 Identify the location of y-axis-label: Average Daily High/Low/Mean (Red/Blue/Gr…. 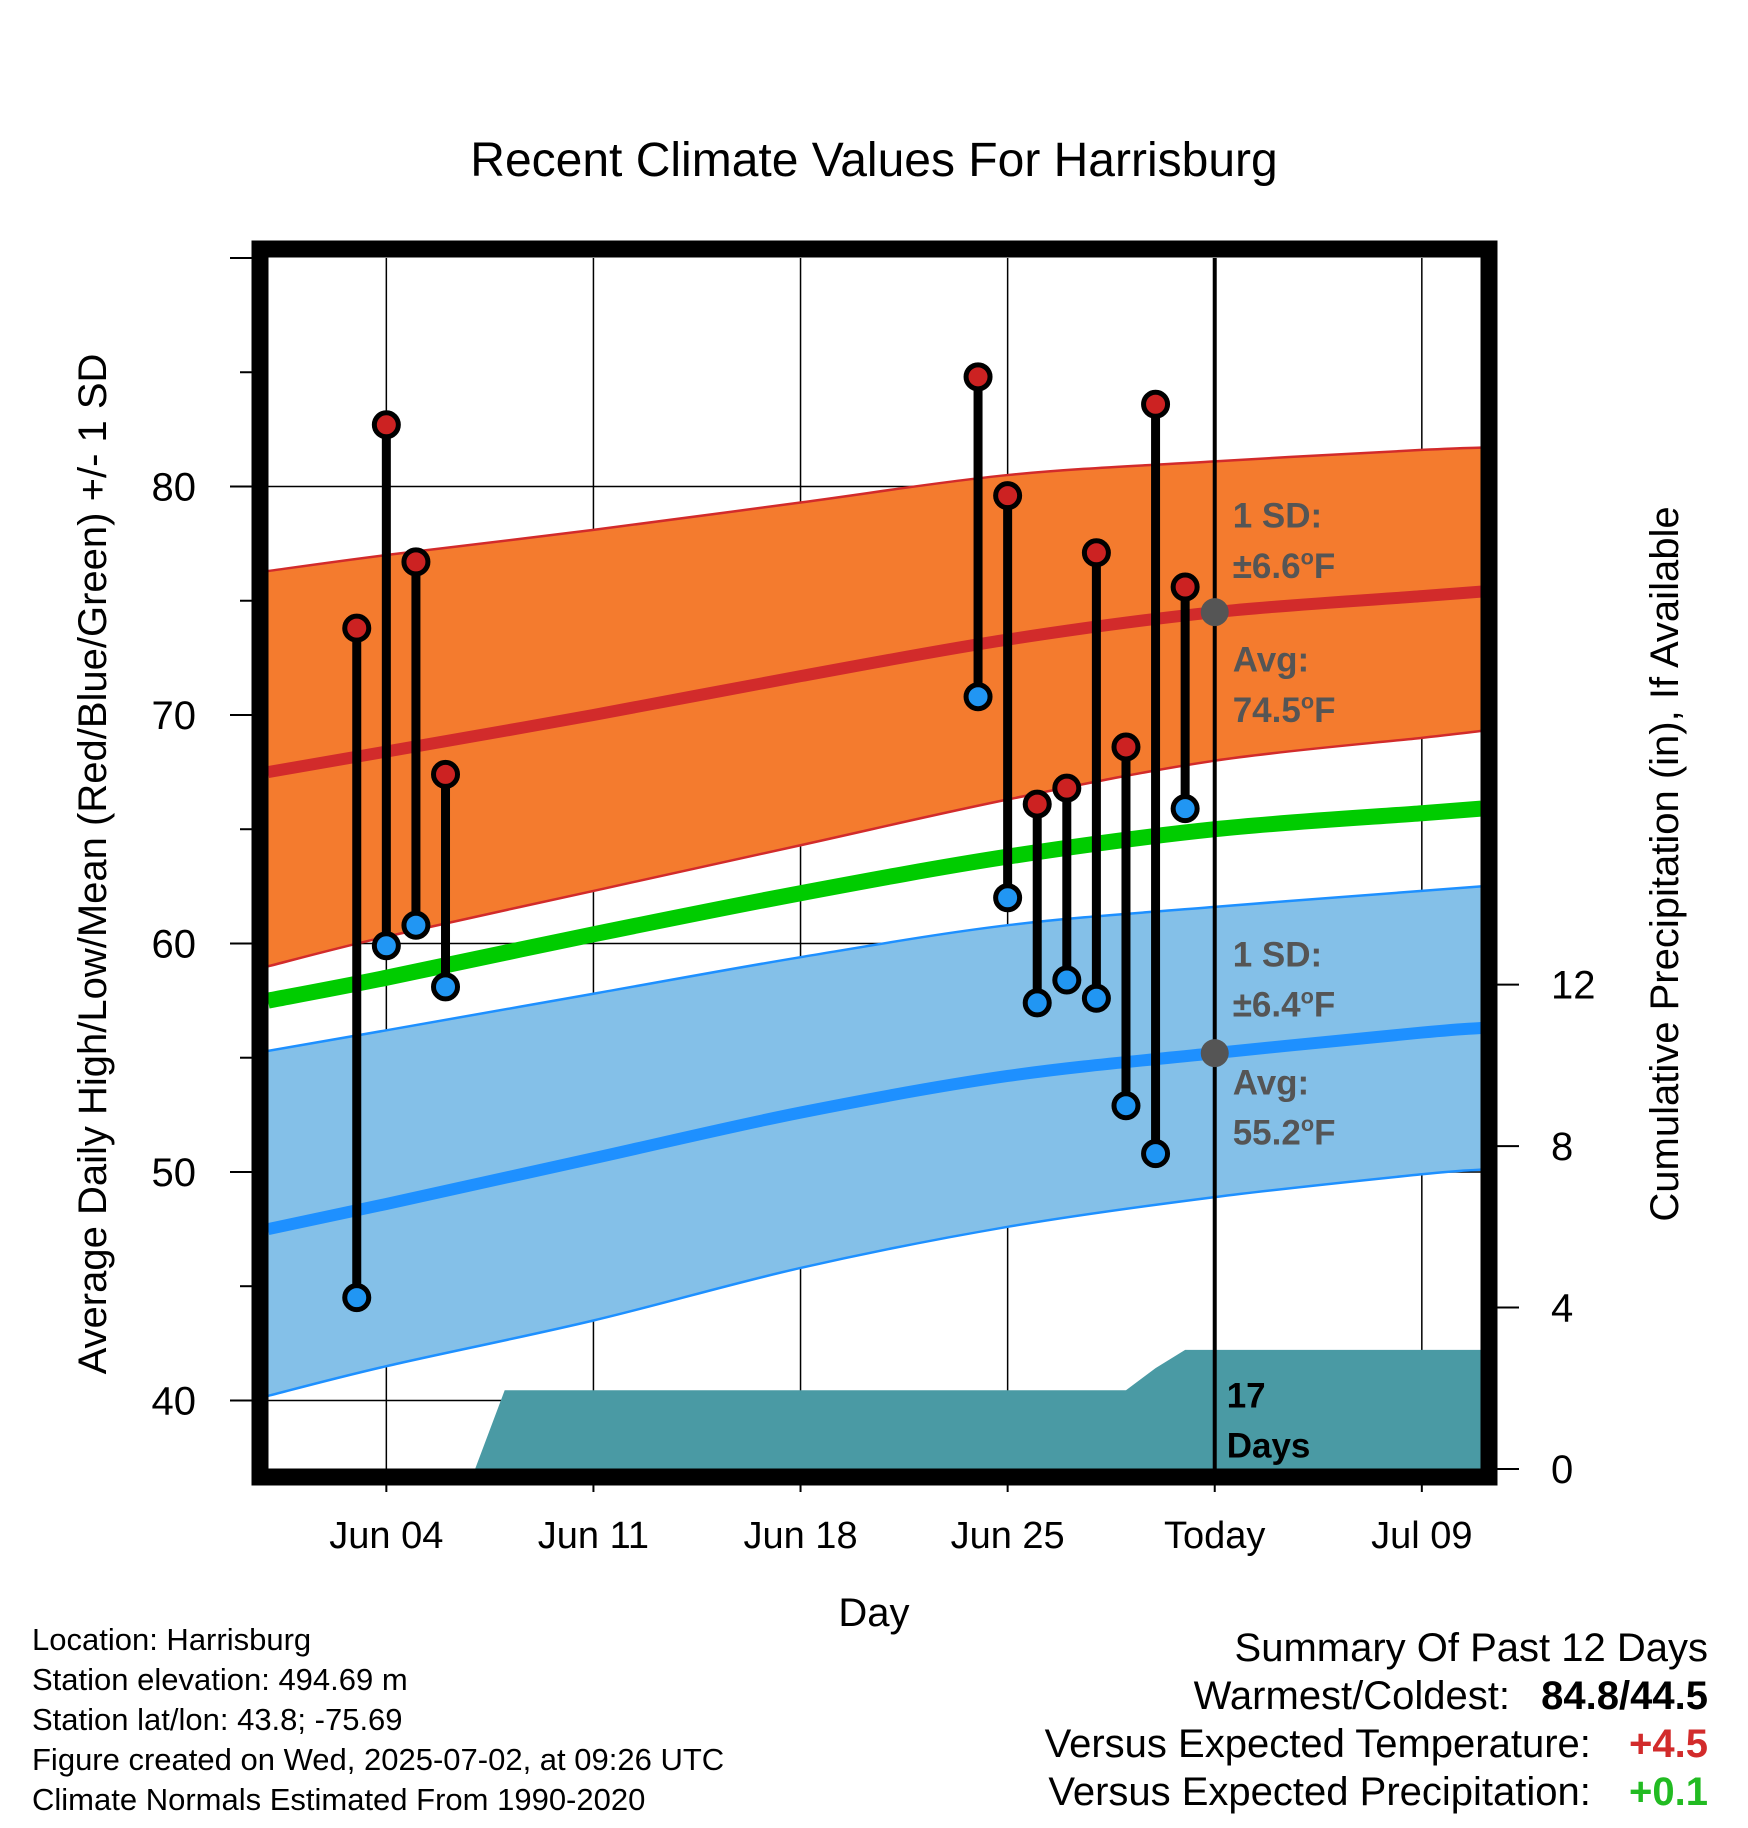
(93, 864).